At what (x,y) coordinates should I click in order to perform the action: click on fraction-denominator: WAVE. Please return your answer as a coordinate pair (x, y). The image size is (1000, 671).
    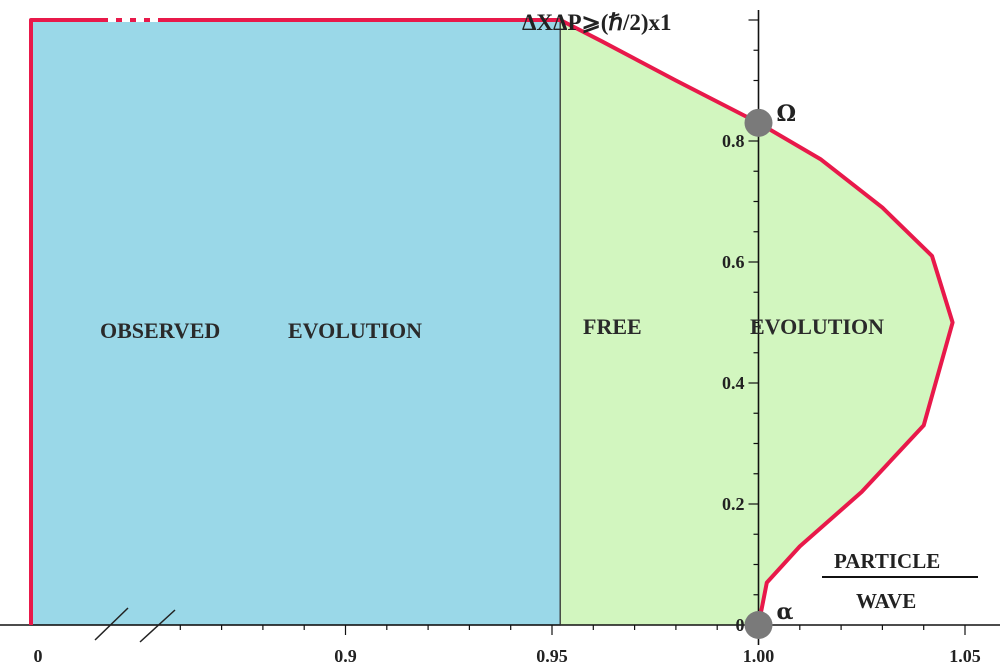
    Looking at the image, I should click on (886, 601).